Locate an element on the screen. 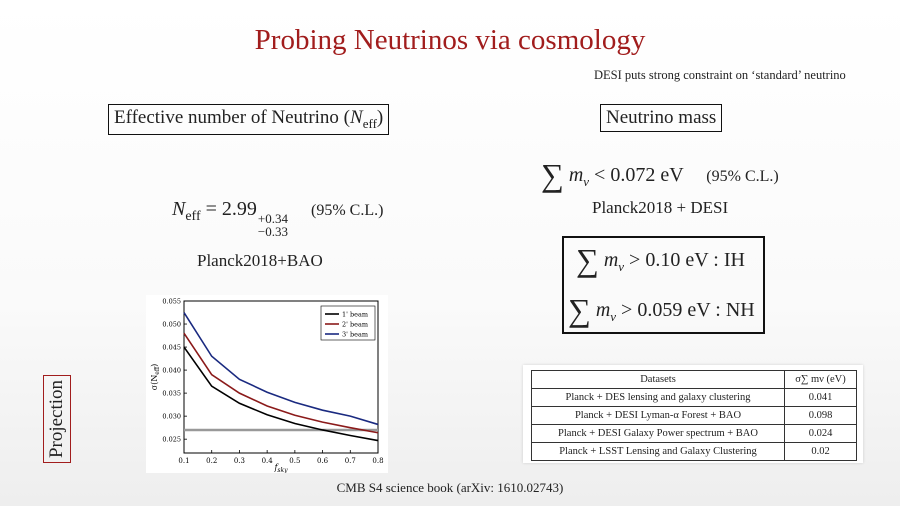 The width and height of the screenshot is (900, 506). y-tick-label: 0.055 is located at coordinates (171, 302).